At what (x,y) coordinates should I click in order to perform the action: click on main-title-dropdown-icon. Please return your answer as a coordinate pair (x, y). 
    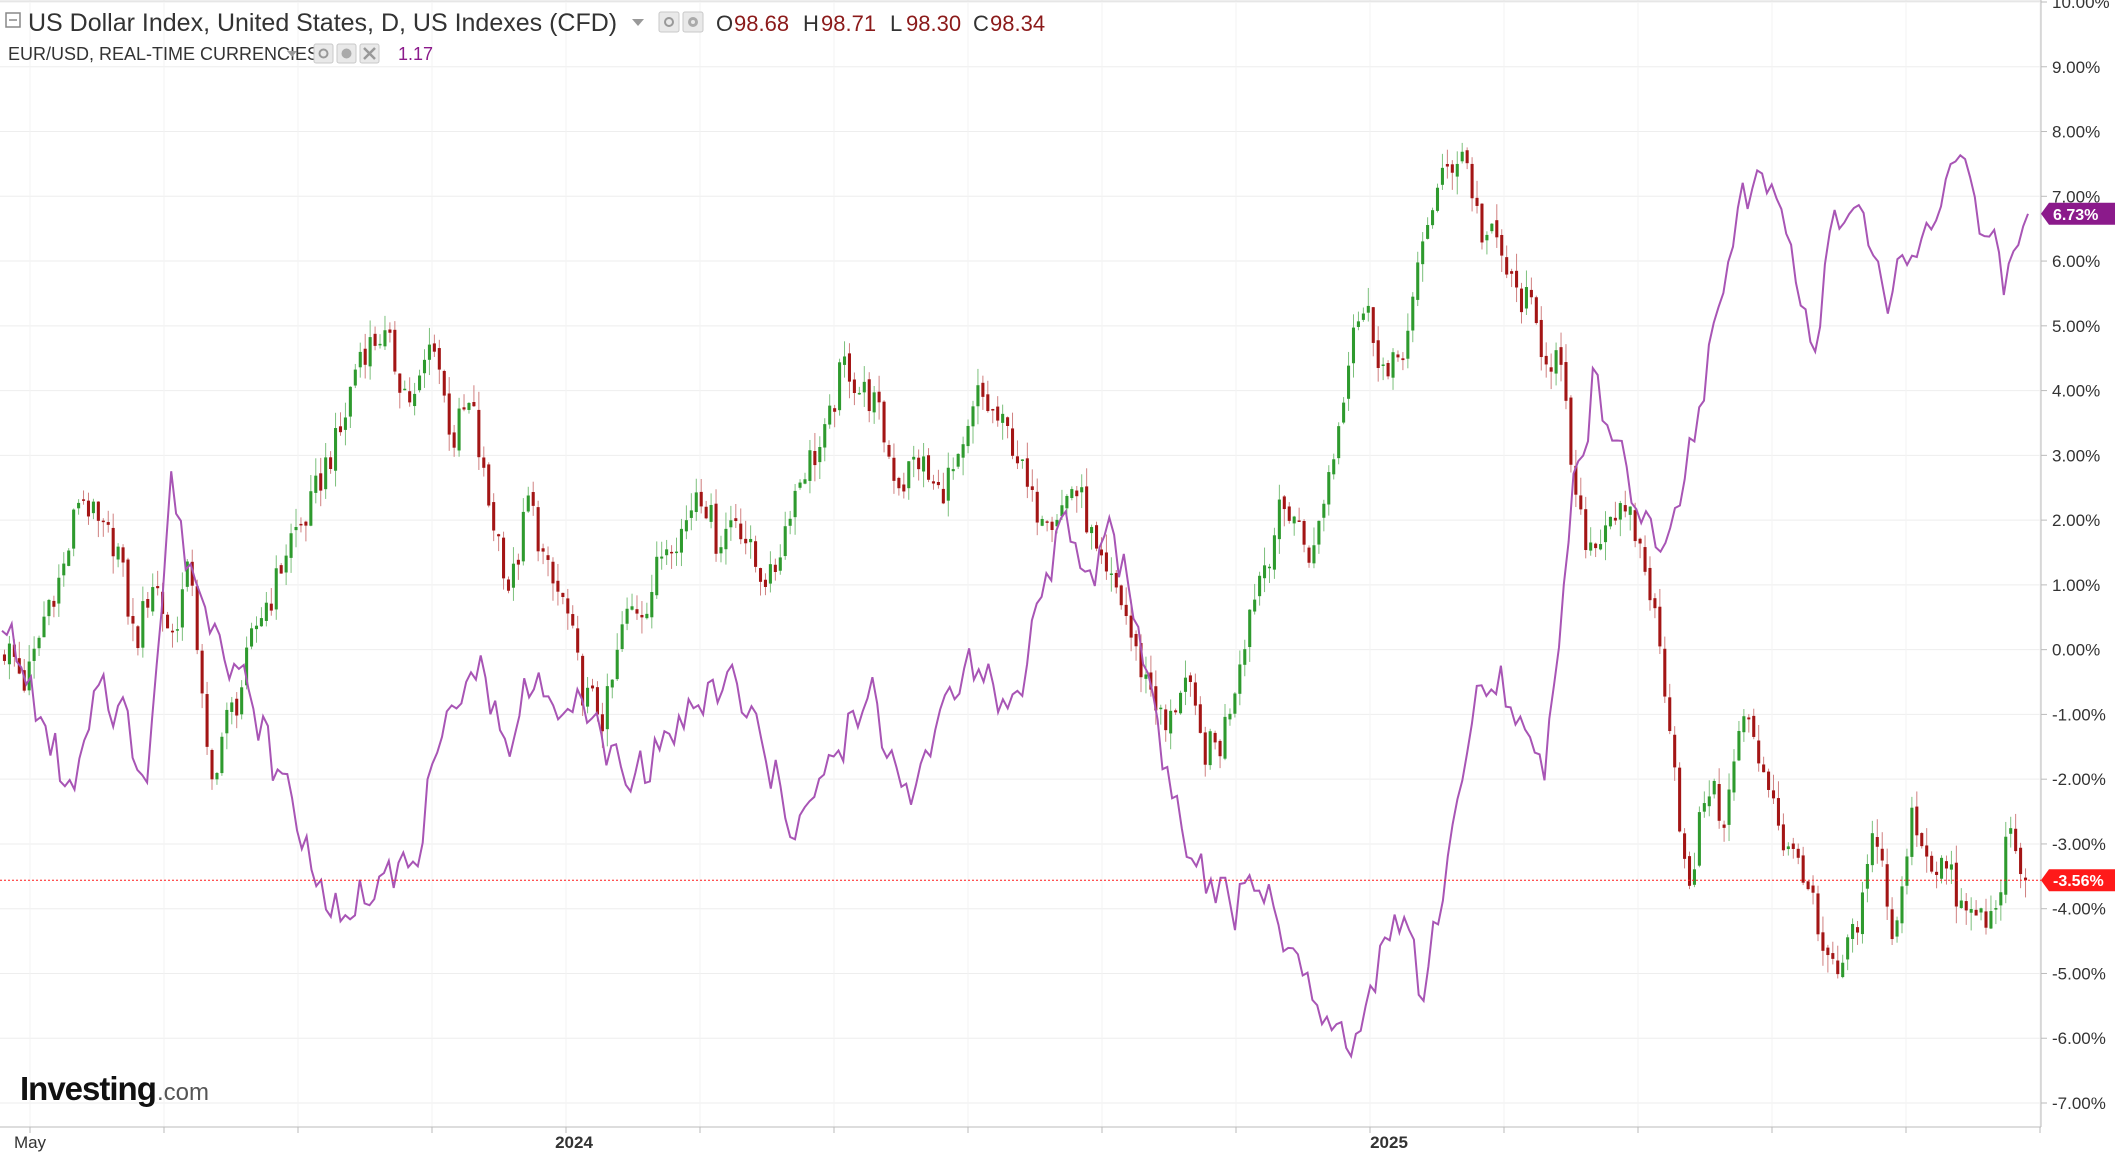
    Looking at the image, I should click on (638, 22).